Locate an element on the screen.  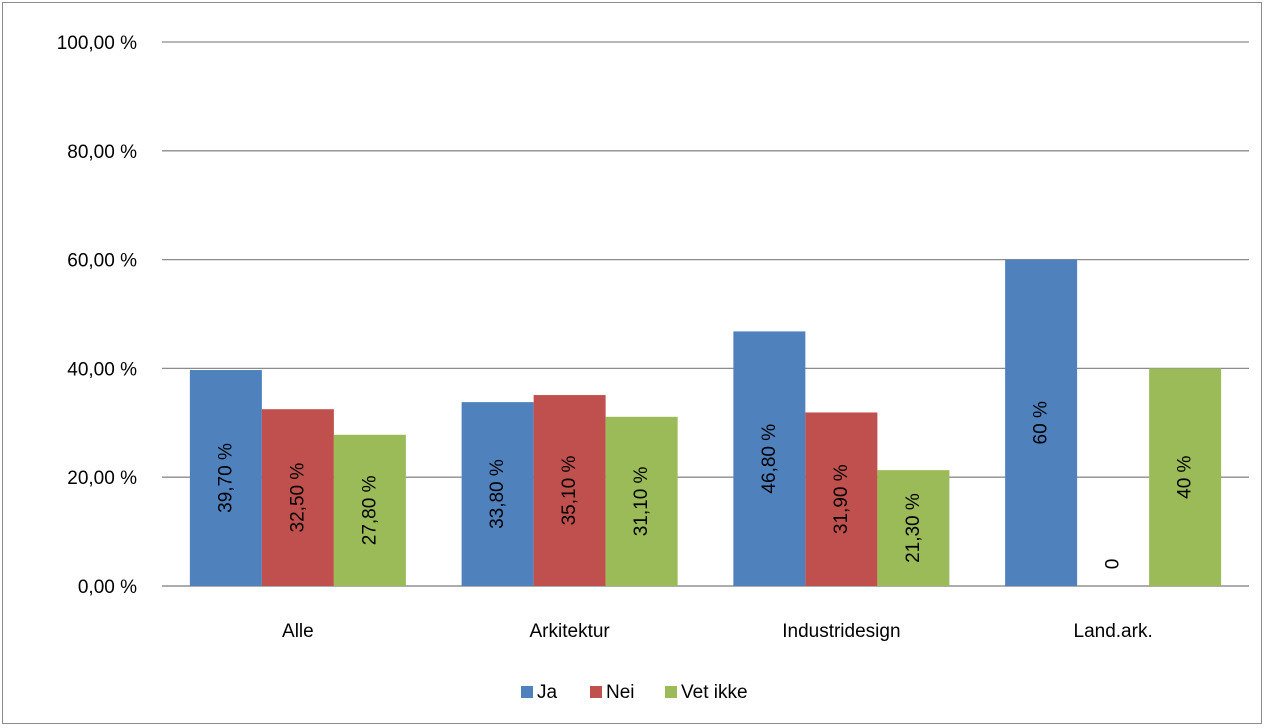
data-label: 39,70 % is located at coordinates (225, 478).